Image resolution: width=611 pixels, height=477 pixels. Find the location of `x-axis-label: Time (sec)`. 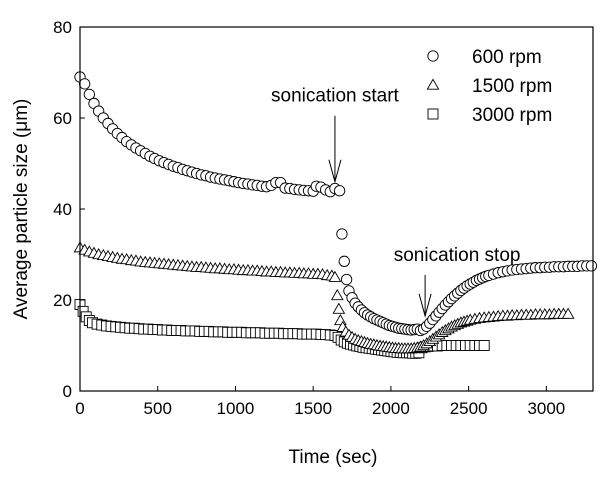

x-axis-label: Time (sec) is located at coordinates (332, 457).